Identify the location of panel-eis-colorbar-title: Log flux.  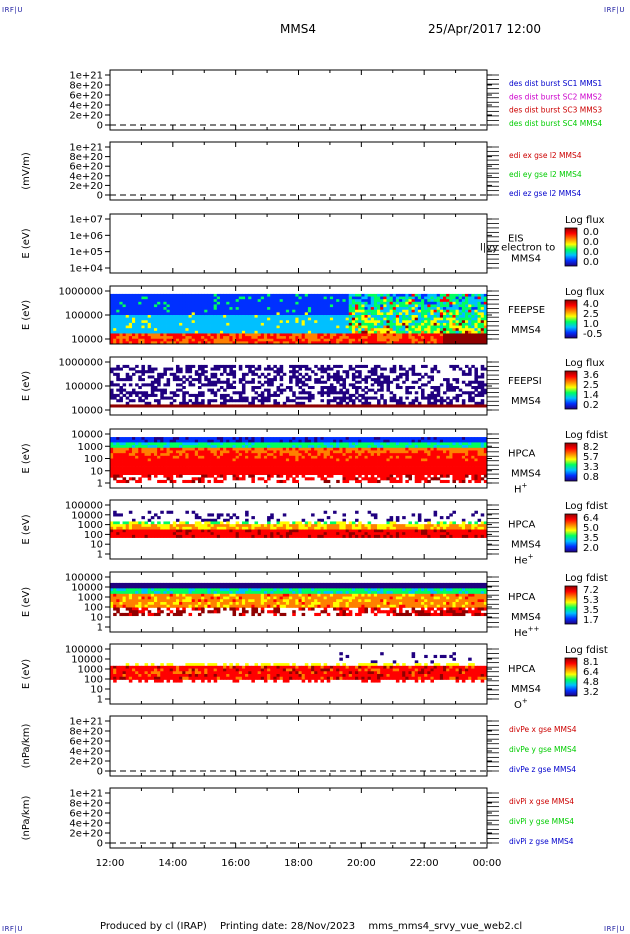
(585, 220).